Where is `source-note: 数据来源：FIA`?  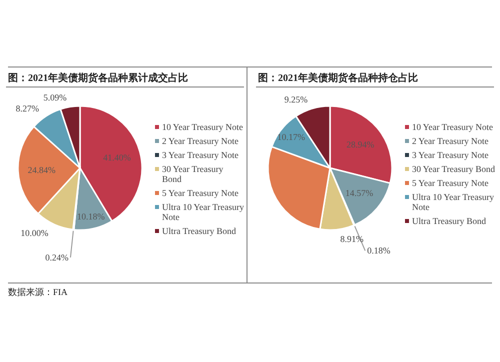
source-note: 数据来源：FIA is located at coordinates (38, 292).